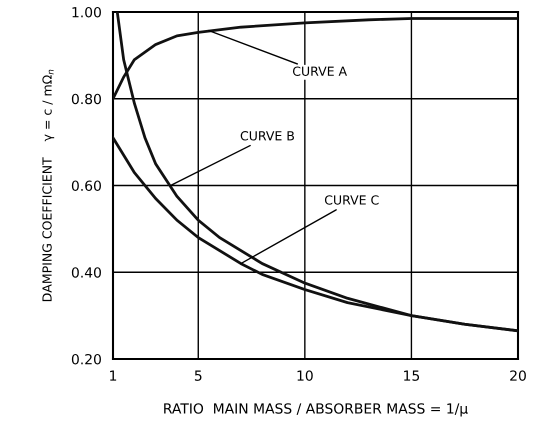 The height and width of the screenshot is (441, 534). I want to click on y-tick-label: 1.00, so click(86, 12).